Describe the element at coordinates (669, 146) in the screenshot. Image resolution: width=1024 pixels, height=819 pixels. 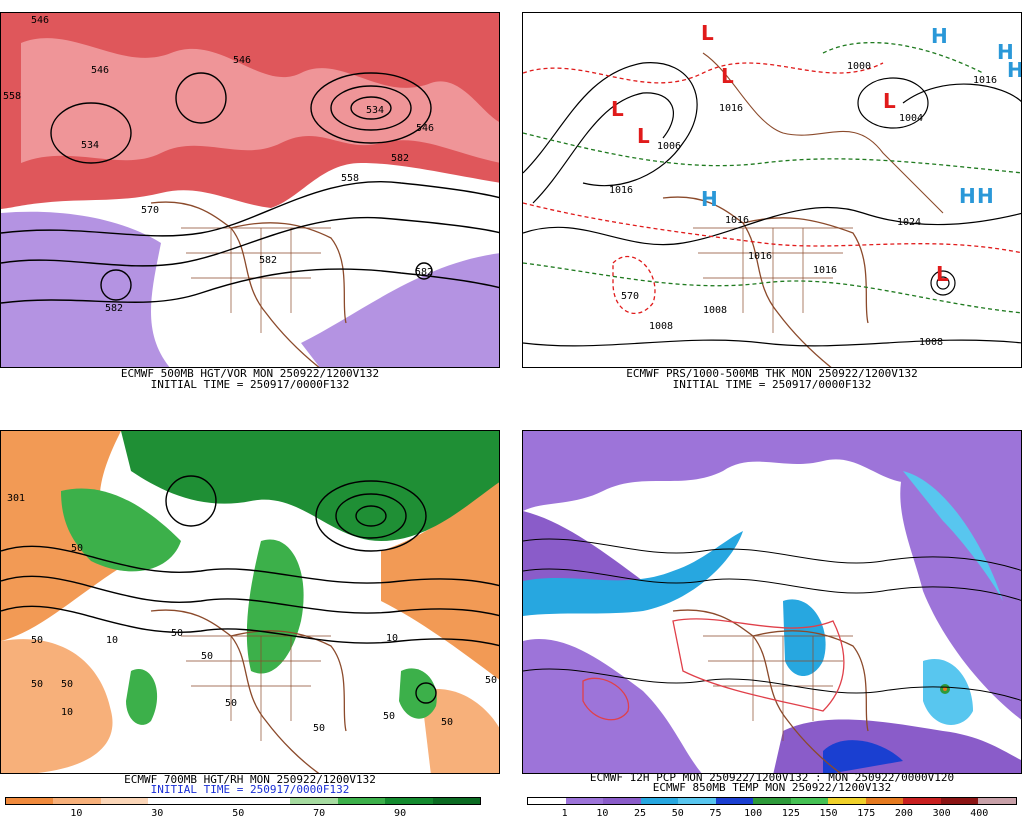
I see `contour-label: 1006` at that location.